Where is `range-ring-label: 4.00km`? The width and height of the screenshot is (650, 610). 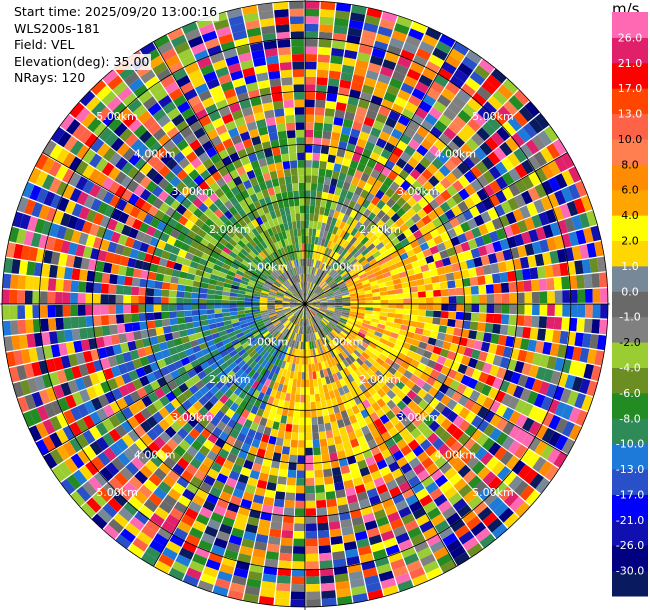 range-ring-label: 4.00km is located at coordinates (456, 154).